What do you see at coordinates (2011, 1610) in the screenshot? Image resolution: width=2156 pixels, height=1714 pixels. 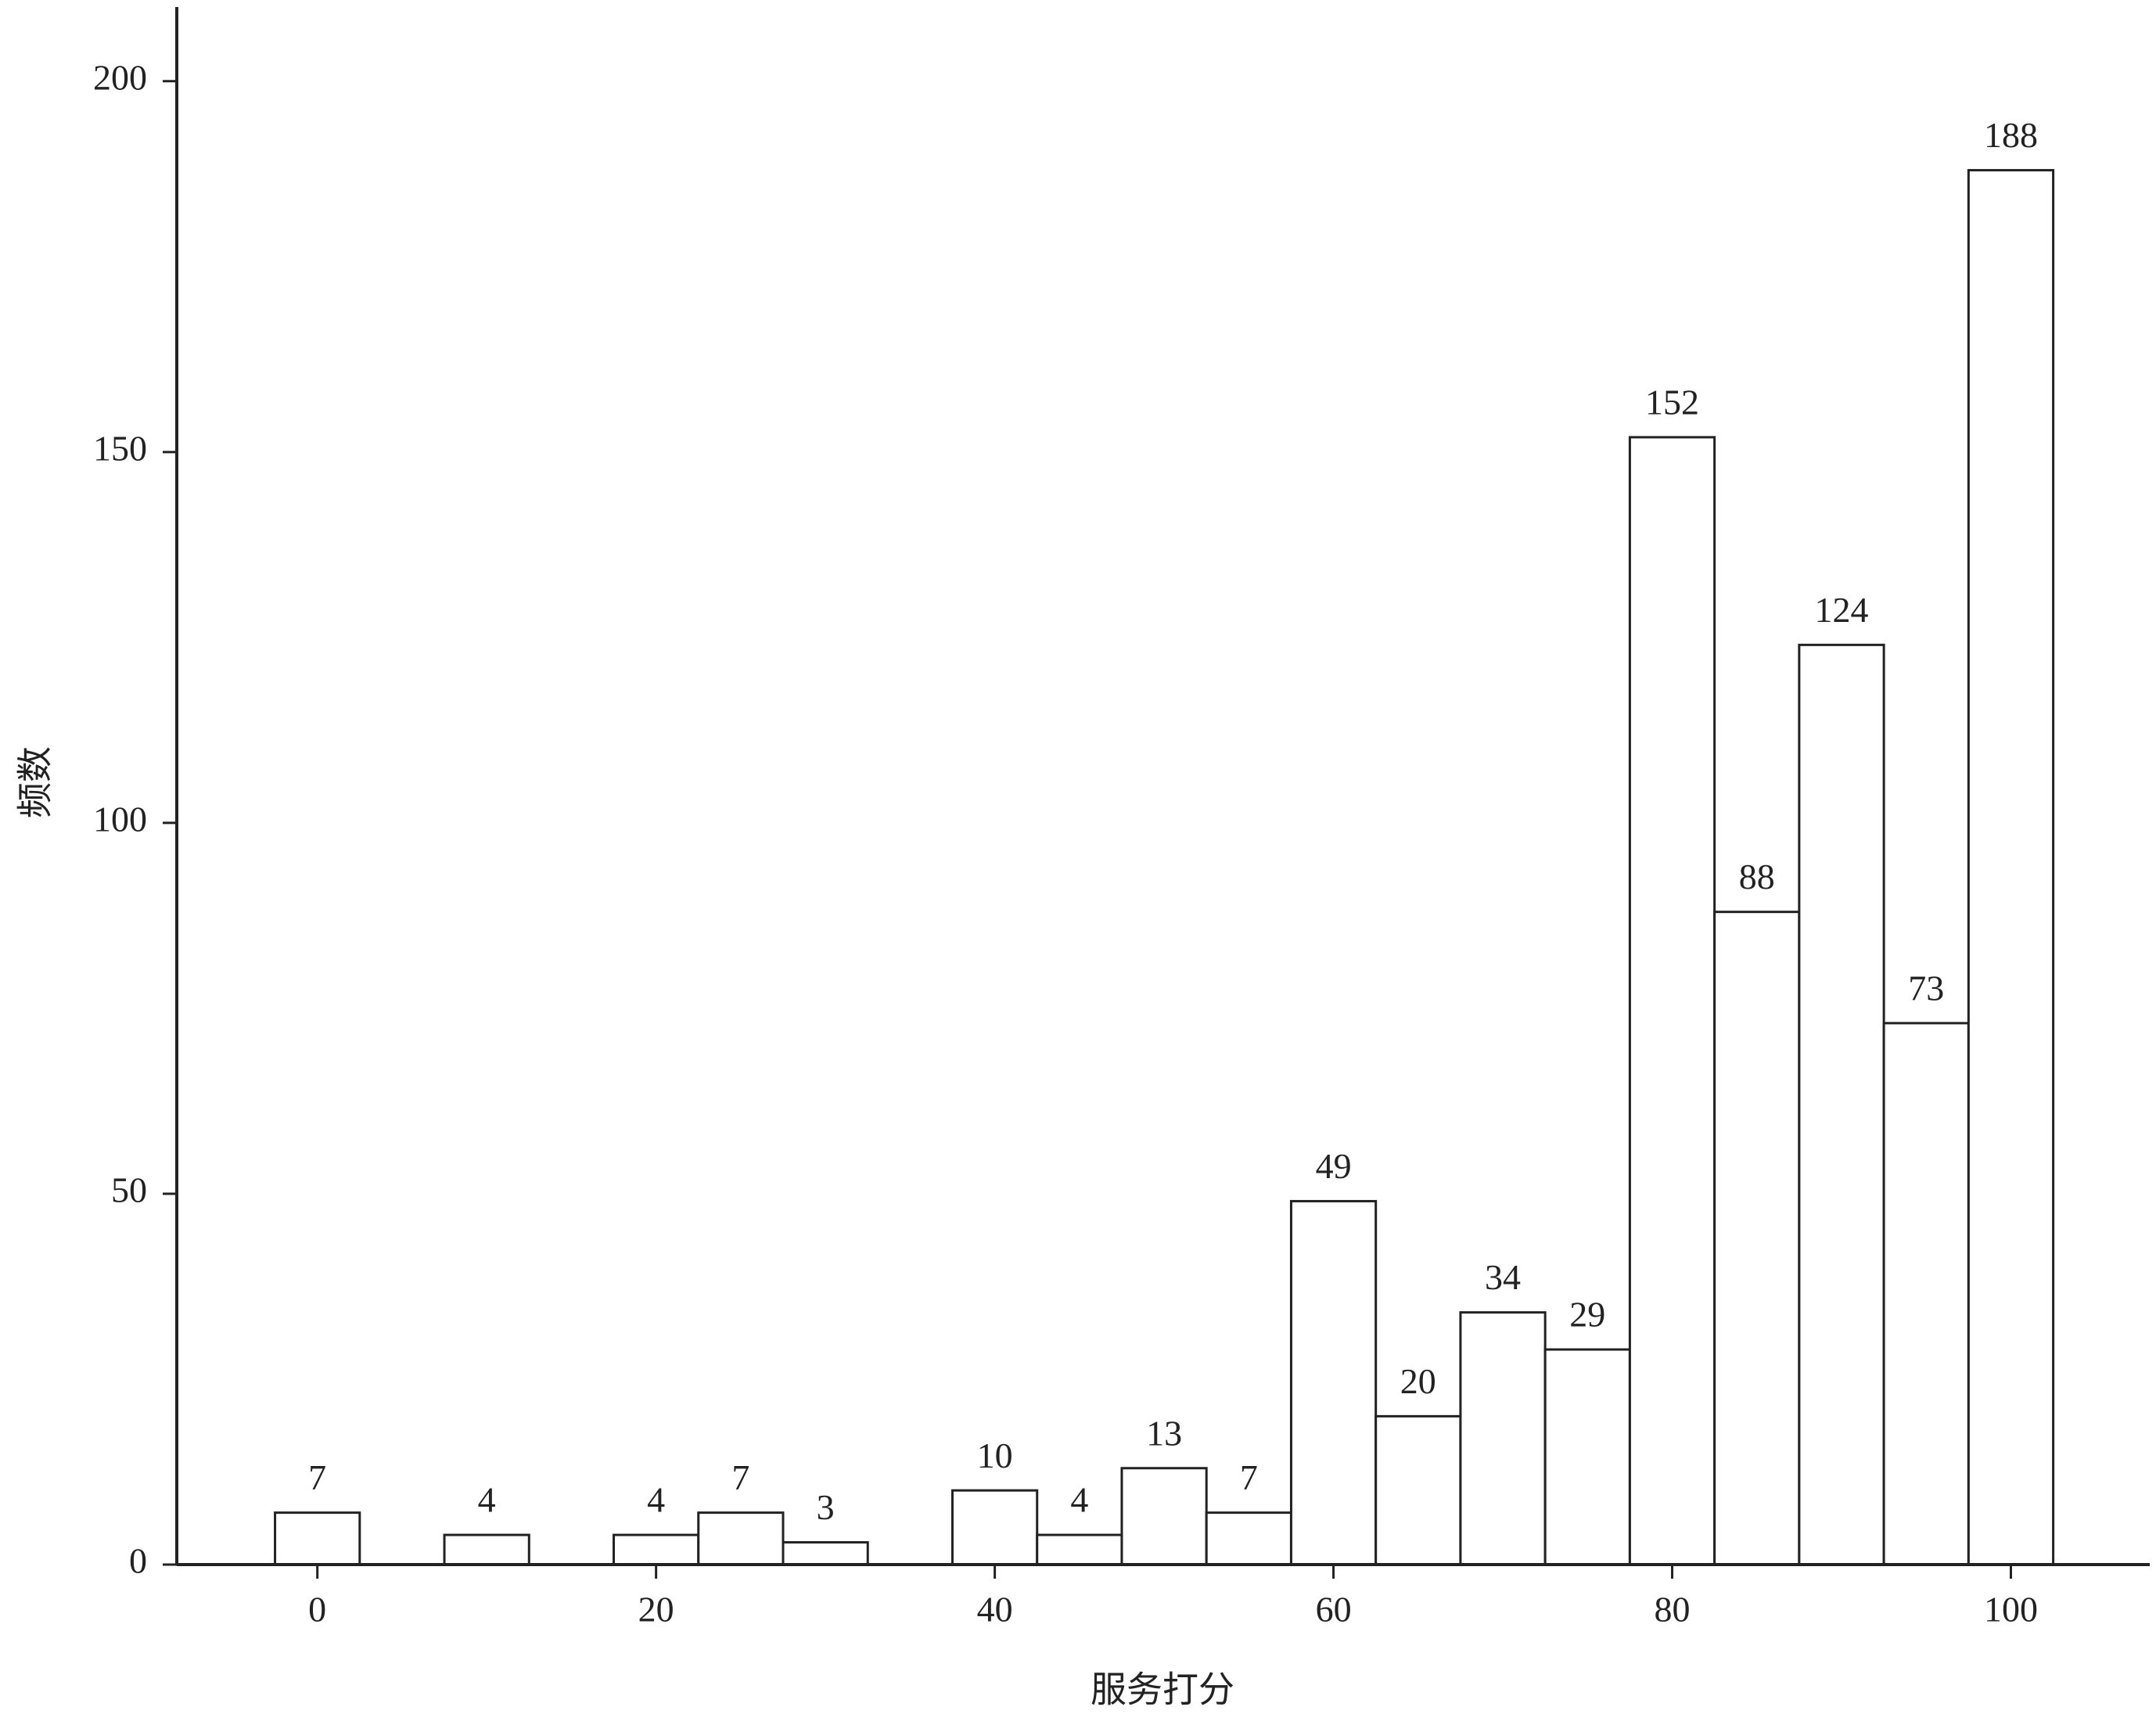 I see `x-tick-label: 100` at bounding box center [2011, 1610].